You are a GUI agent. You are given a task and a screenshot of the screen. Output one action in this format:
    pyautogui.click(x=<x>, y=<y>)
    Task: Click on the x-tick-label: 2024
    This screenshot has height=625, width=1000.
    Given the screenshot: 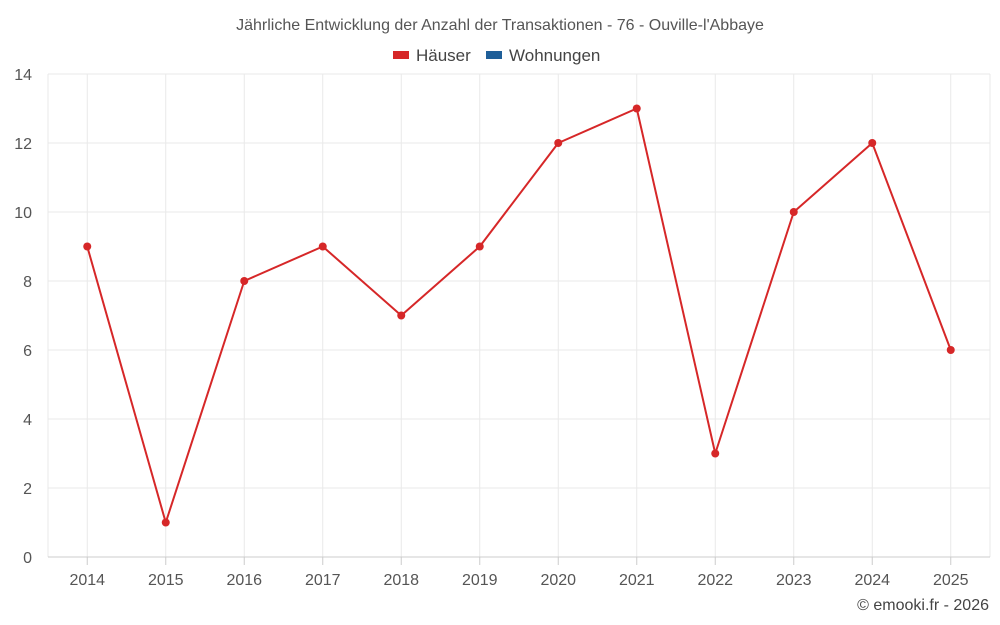 What is the action you would take?
    pyautogui.click(x=872, y=580)
    